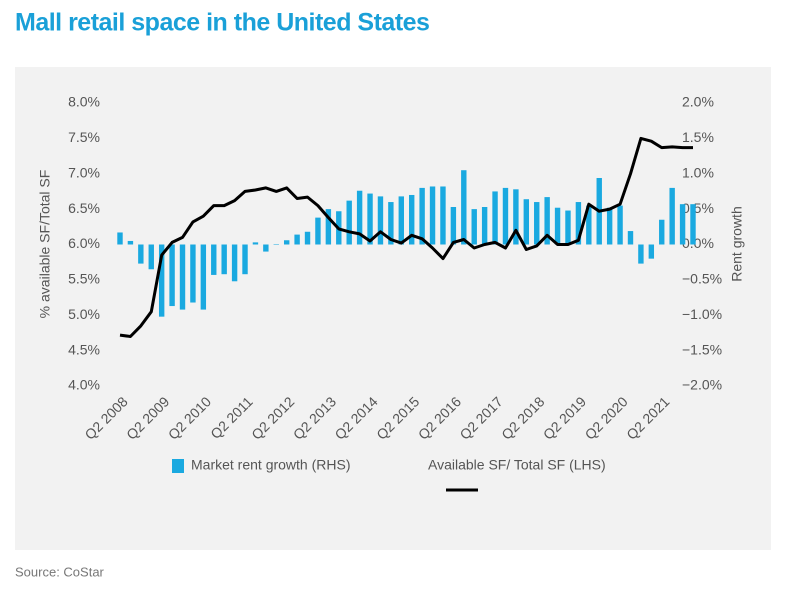 The width and height of the screenshot is (786, 590). Describe the element at coordinates (84, 385) in the screenshot. I see `y-tick-label: 4.0%` at that location.